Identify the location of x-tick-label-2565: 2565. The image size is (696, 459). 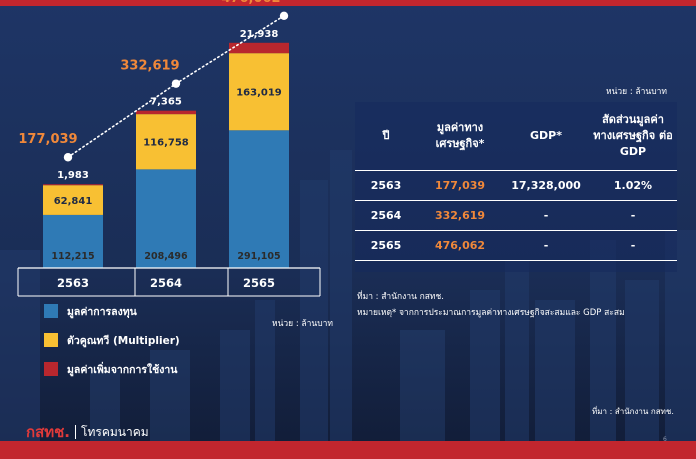
(259, 283).